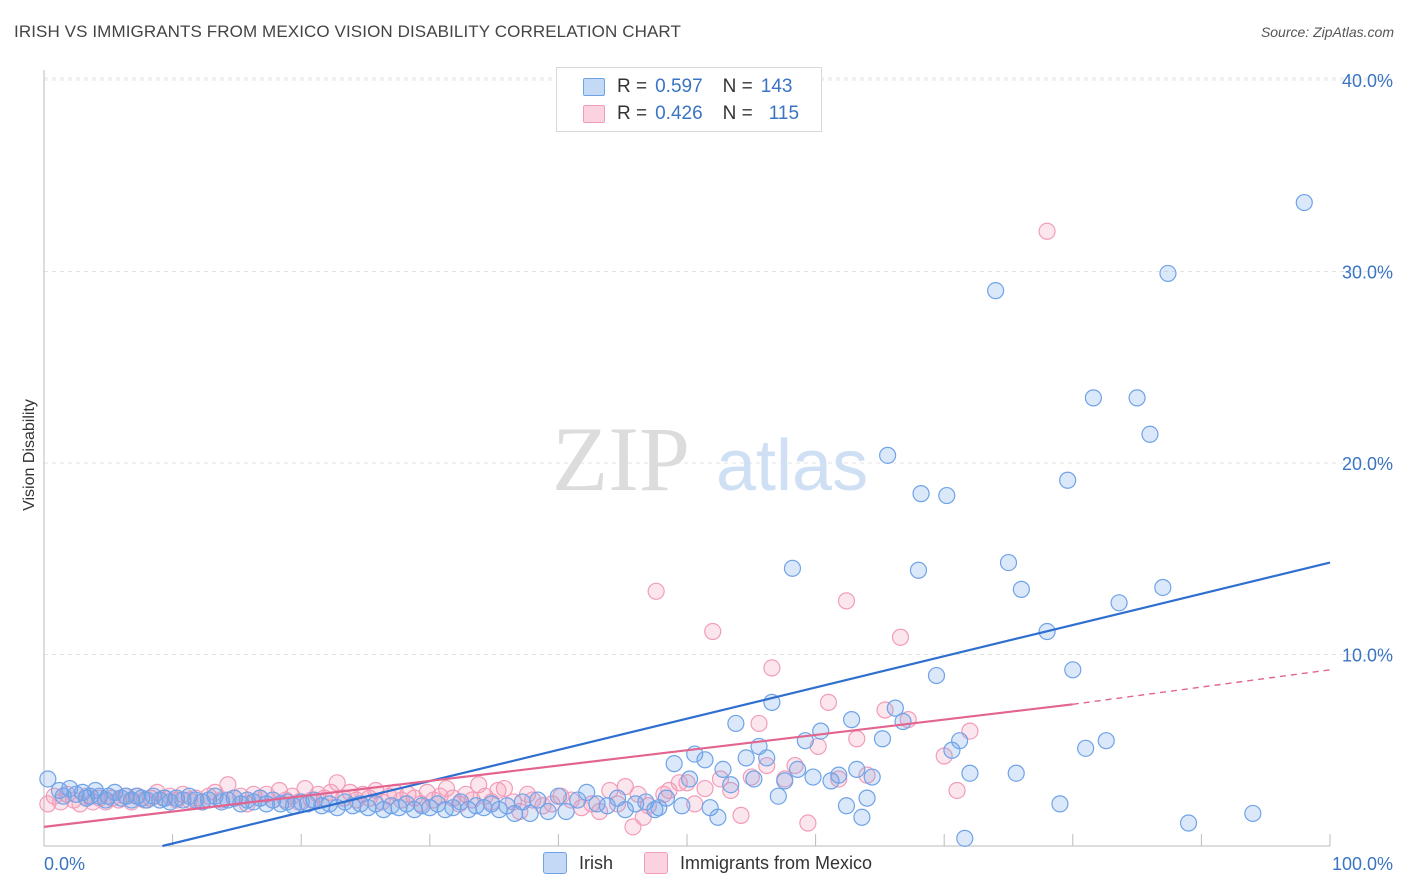 The image size is (1406, 892). What do you see at coordinates (737, 113) in the screenshot?
I see `legend-n-label: N =` at bounding box center [737, 113].